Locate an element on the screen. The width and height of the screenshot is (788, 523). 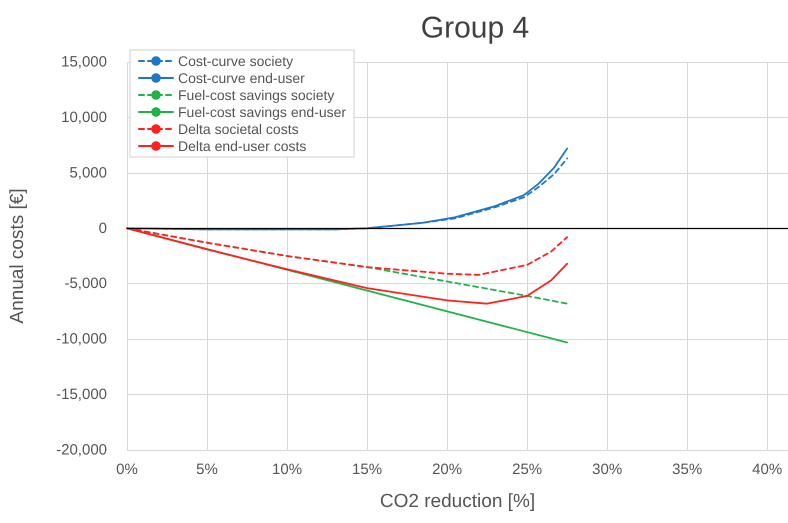
x-tick-label: 15% is located at coordinates (367, 469).